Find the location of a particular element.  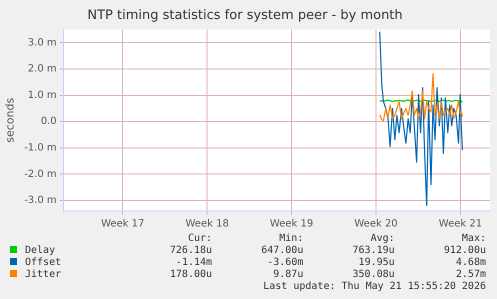

x-tick-label: Week 19 is located at coordinates (292, 224).